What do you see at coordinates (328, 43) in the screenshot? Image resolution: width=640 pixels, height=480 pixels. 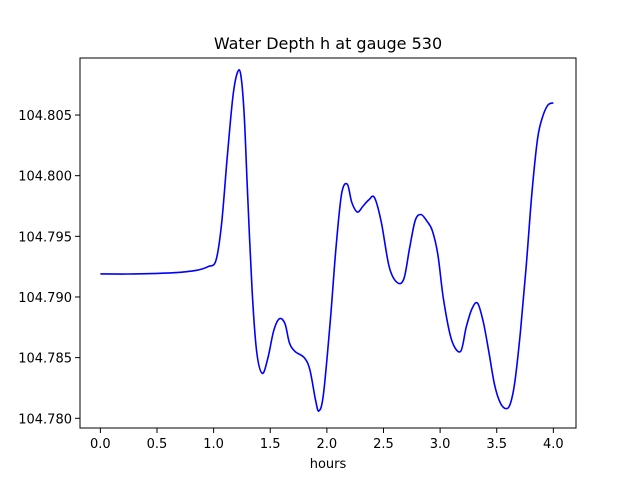 I see `chart-title: Water Depth h at gauge 530` at bounding box center [328, 43].